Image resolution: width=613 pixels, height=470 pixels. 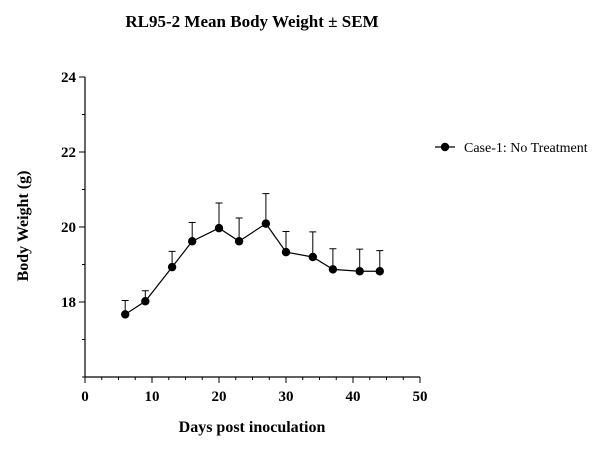 I want to click on x-tick-label: 0, so click(x=85, y=397).